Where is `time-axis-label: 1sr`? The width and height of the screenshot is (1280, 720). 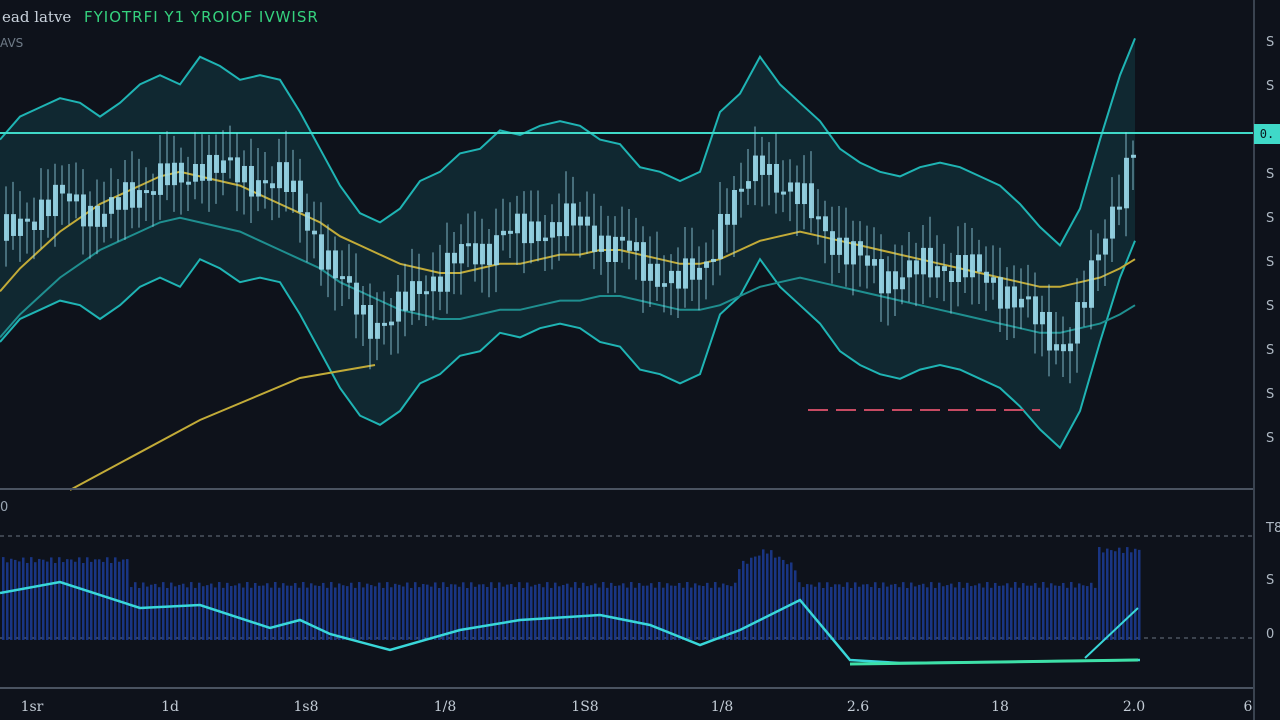 time-axis-label: 1sr is located at coordinates (32, 707).